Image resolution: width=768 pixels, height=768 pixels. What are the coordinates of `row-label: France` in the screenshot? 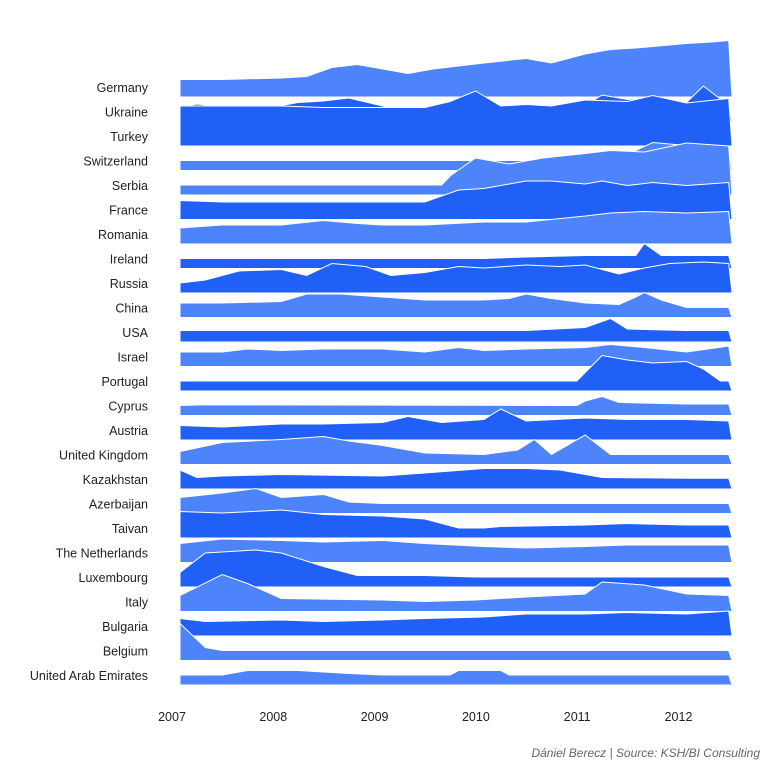 It's located at (128, 211).